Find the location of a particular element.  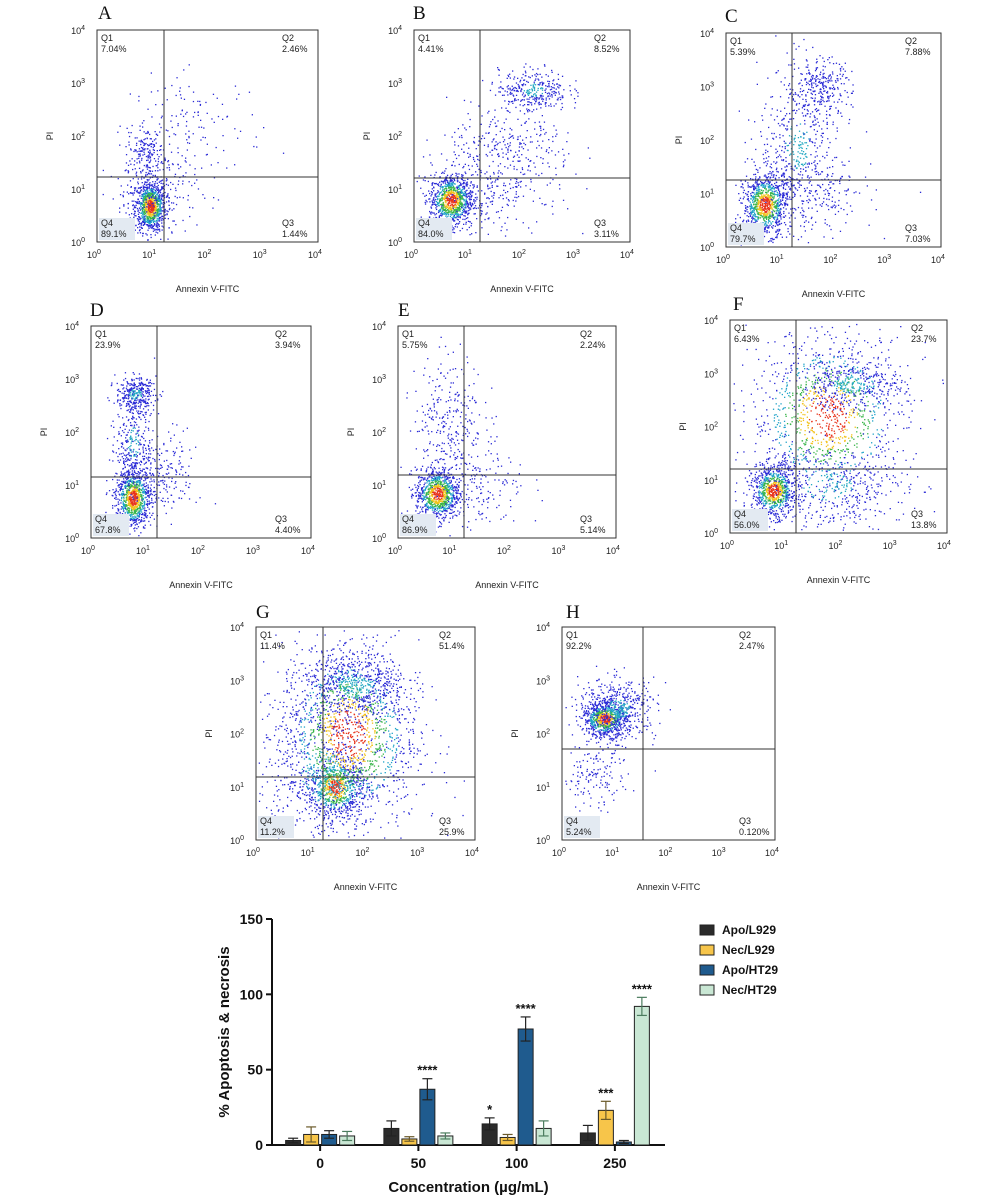

quadrant-value-q1: 23.9% is located at coordinates (108, 345).